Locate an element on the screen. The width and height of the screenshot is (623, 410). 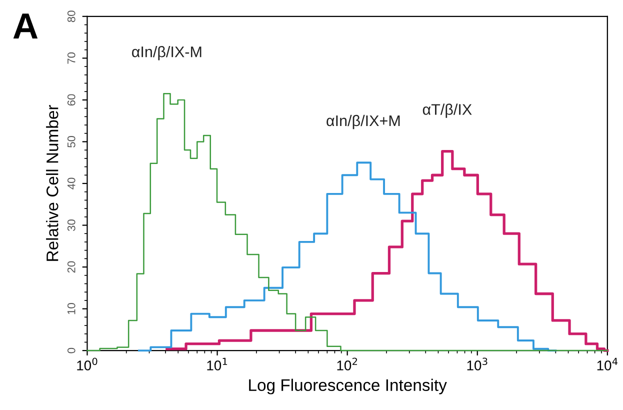
y-tick-label: 80 is located at coordinates (71, 16).